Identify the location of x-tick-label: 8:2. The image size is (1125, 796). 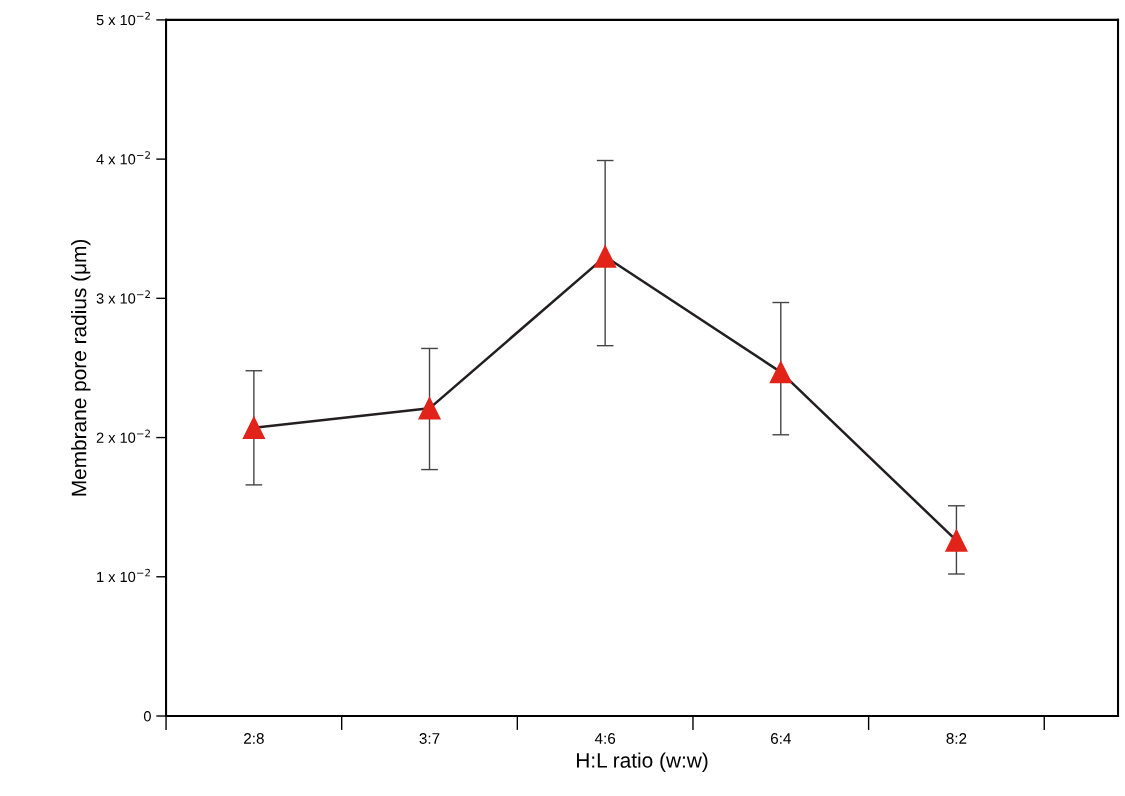
(956, 738).